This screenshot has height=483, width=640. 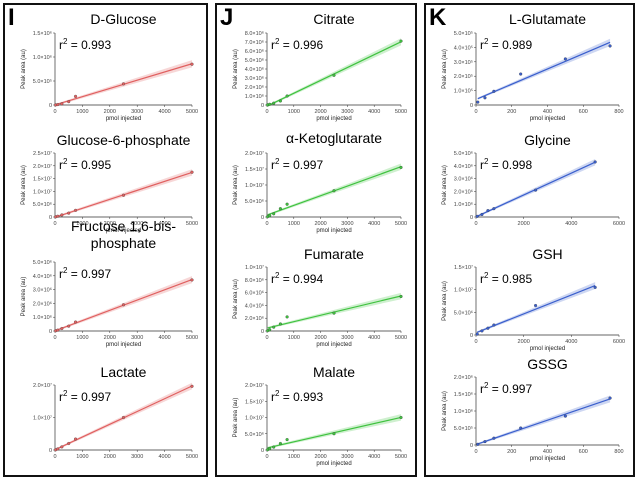 What do you see at coordinates (547, 452) in the screenshot?
I see `x-tick-label: 400` at bounding box center [547, 452].